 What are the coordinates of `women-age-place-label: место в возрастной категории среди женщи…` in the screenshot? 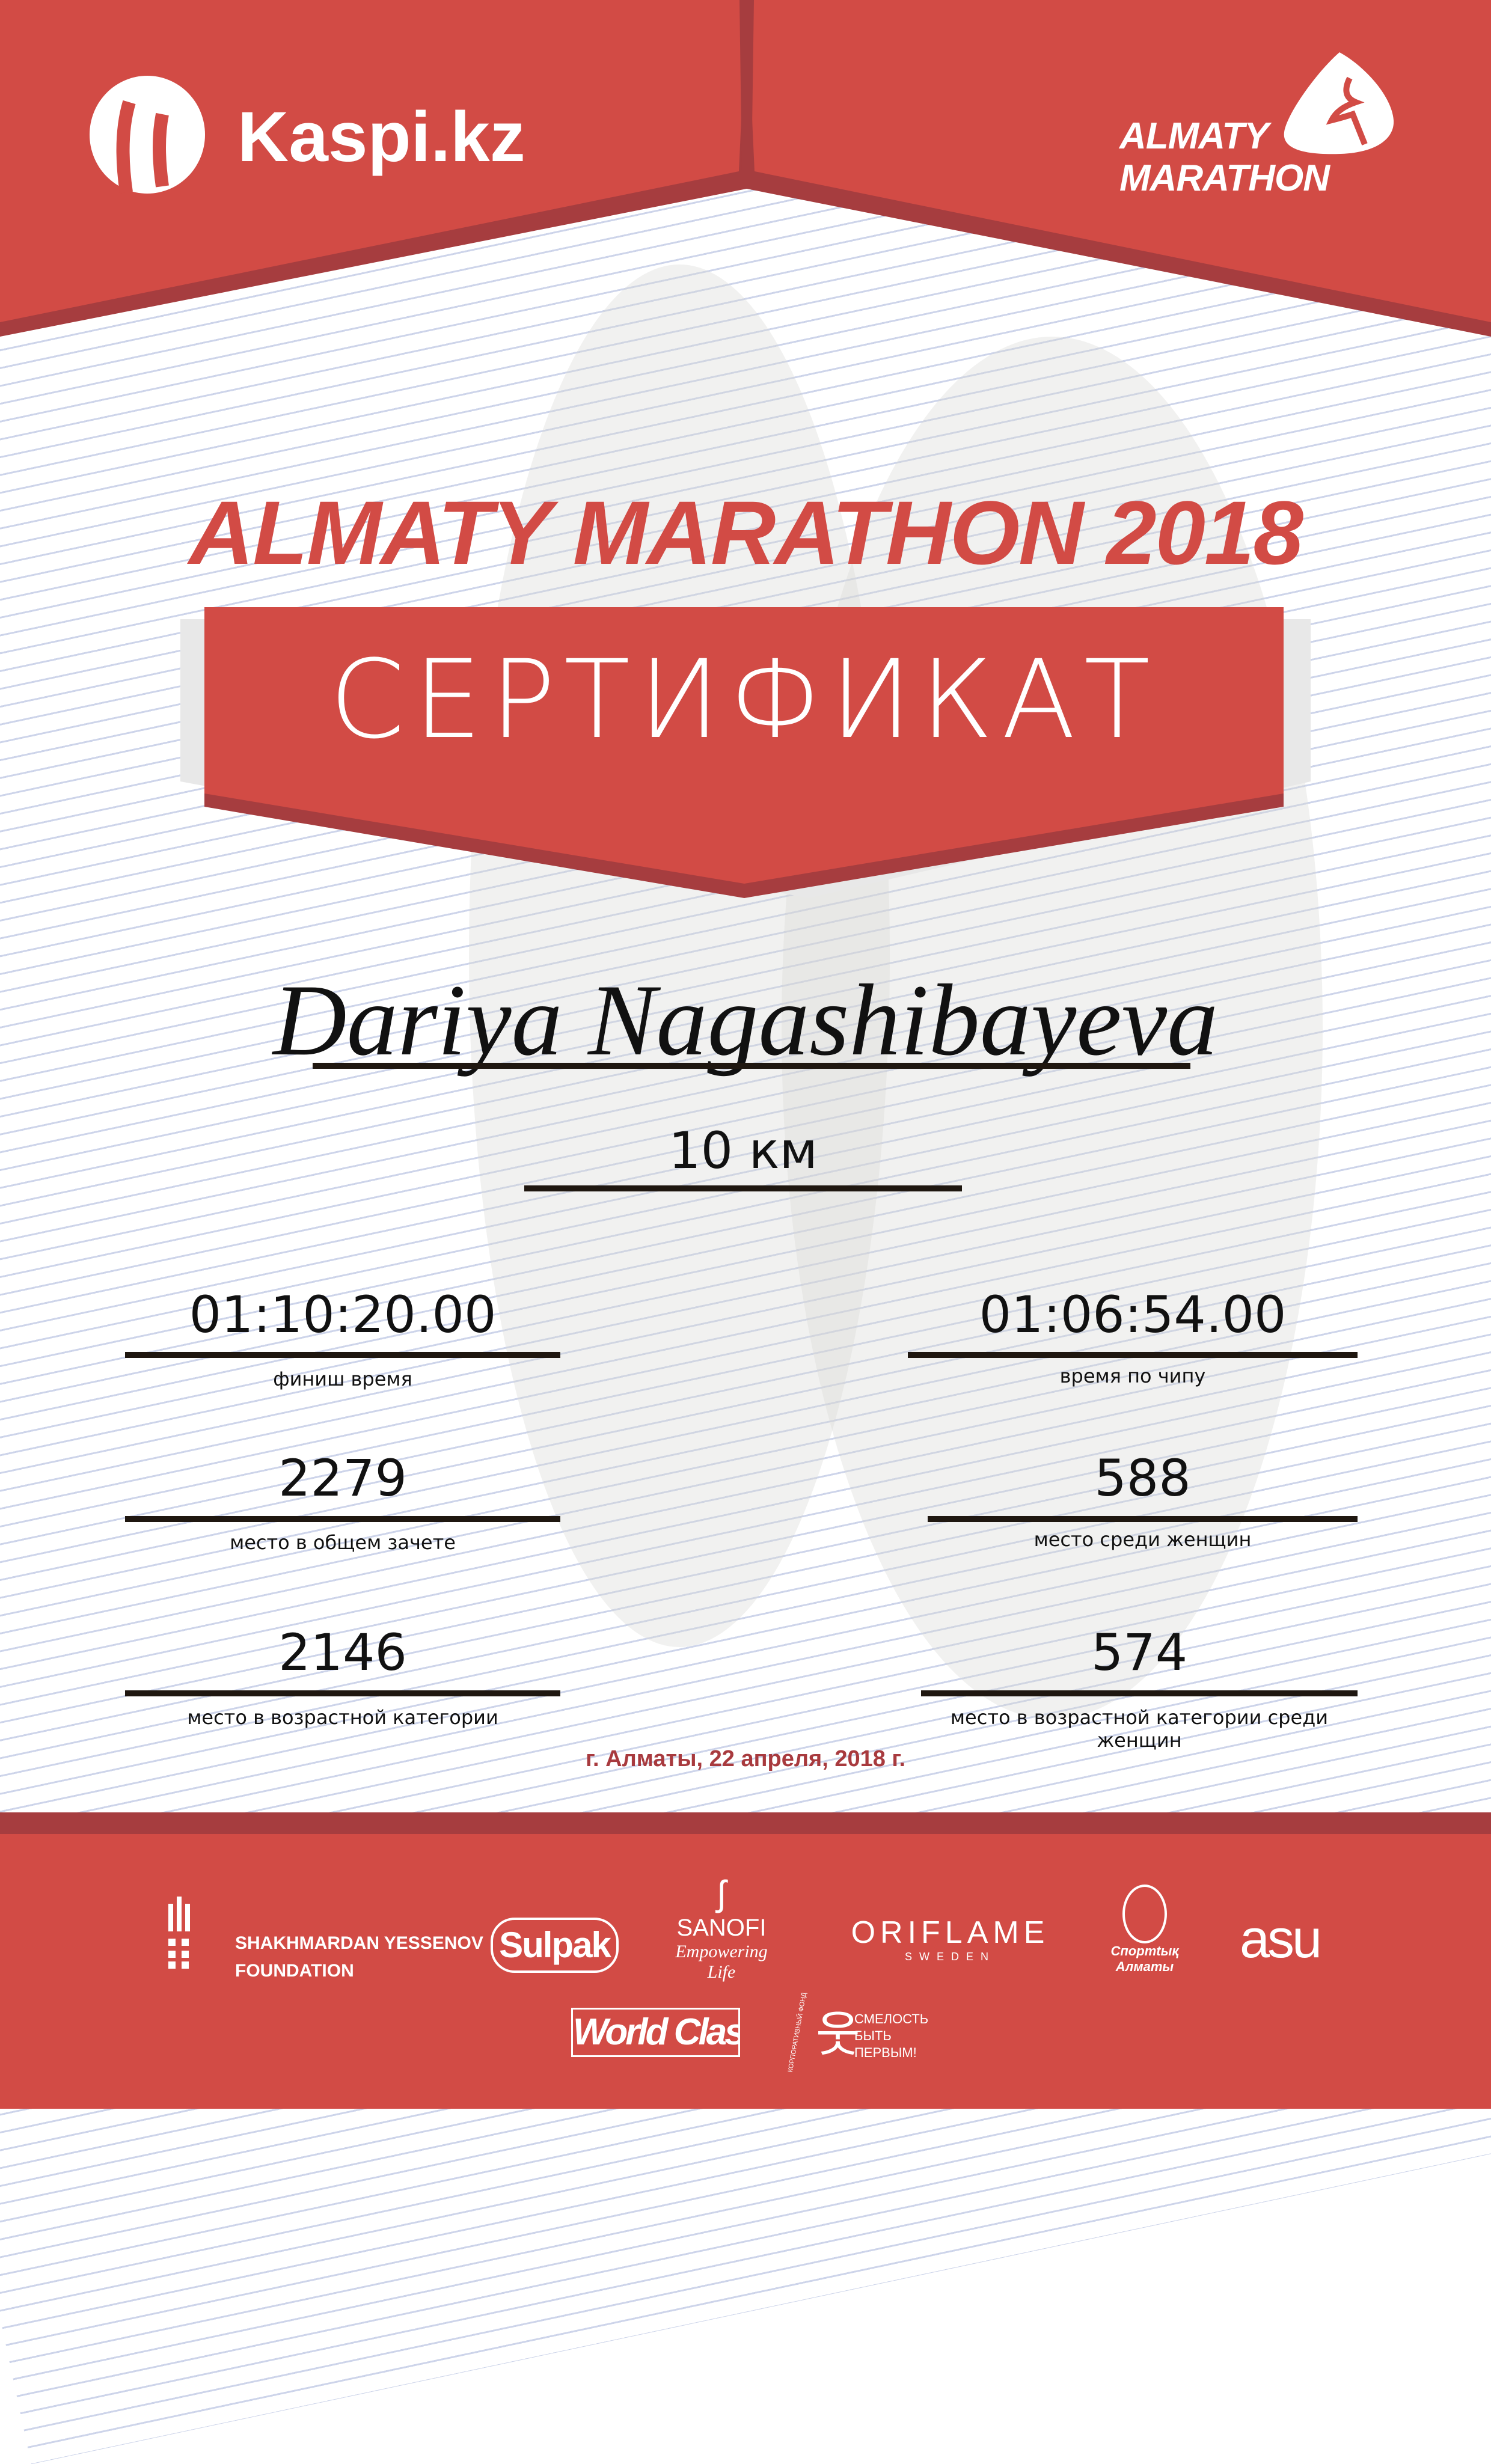 It's located at (1139, 1729).